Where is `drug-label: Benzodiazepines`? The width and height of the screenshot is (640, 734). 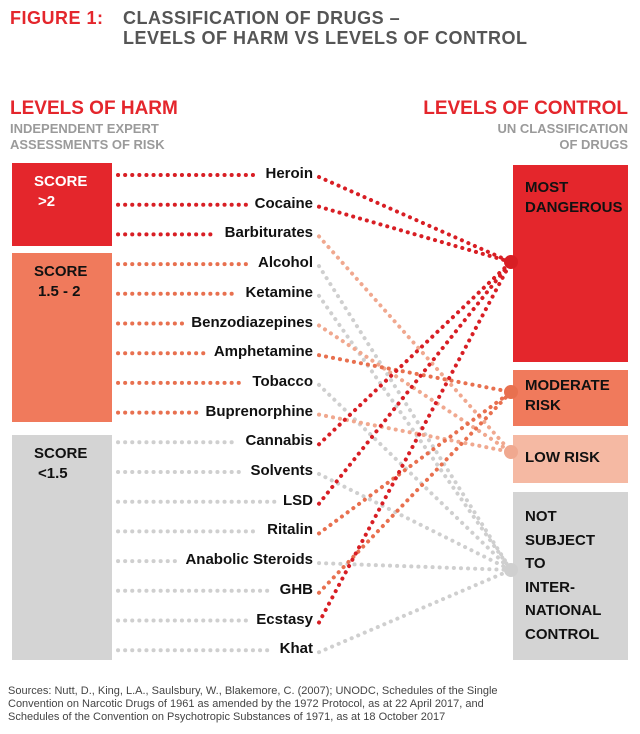
drug-label: Benzodiazepines is located at coordinates (252, 322).